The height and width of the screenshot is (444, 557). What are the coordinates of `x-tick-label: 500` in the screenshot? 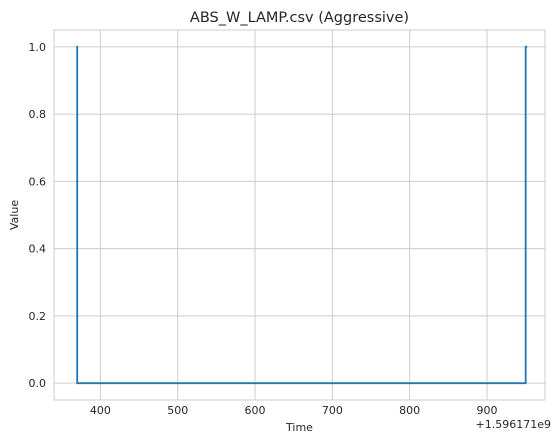 It's located at (177, 410).